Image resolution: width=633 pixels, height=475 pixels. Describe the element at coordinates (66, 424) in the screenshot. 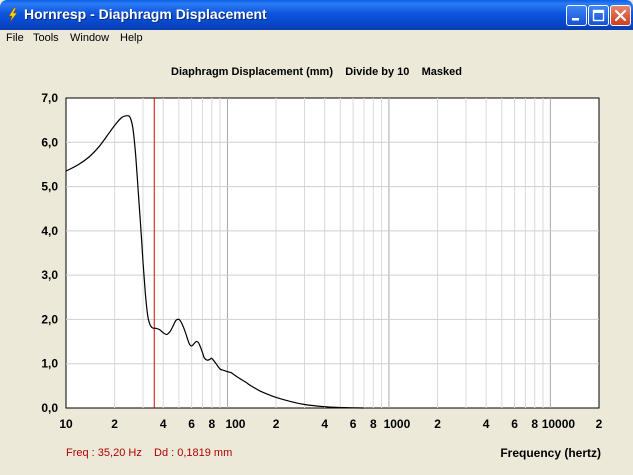

I see `x-tick-label: 10` at that location.